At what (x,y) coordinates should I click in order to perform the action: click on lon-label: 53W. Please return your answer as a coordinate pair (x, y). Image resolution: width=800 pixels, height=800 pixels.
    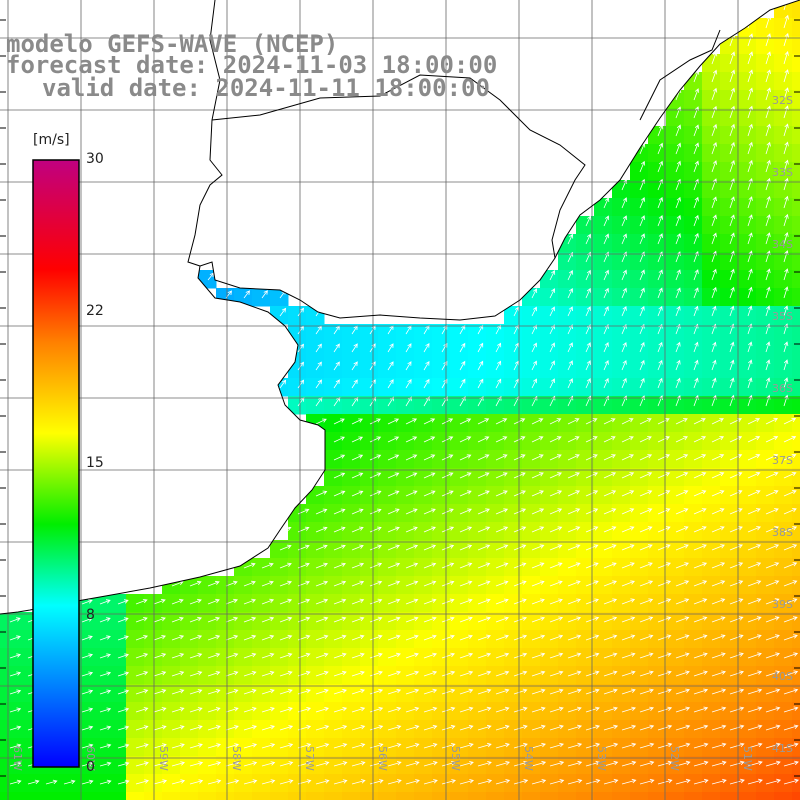
    Looking at the image, I should click on (601, 758).